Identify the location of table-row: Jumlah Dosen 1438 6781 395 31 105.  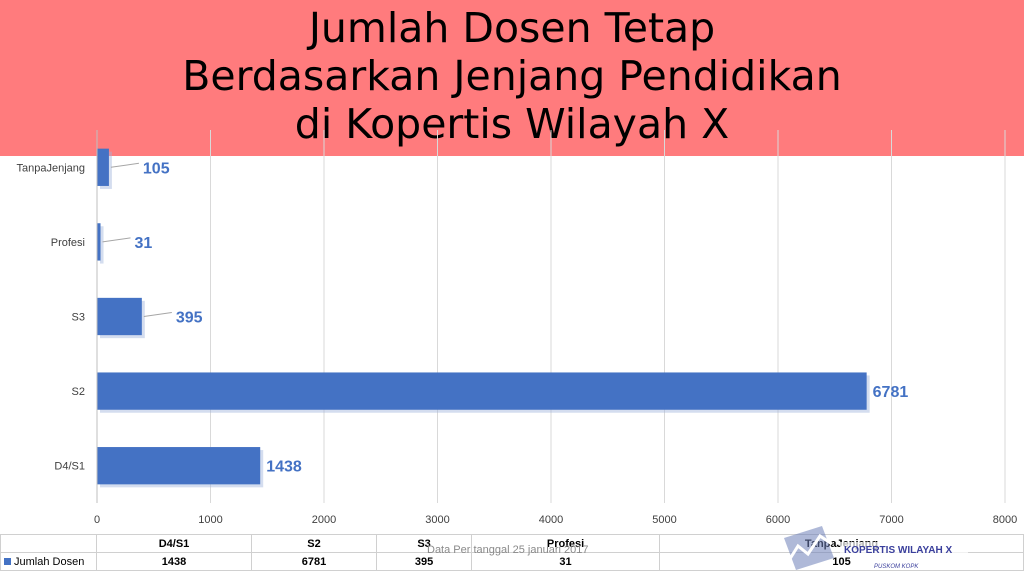
(512, 561).